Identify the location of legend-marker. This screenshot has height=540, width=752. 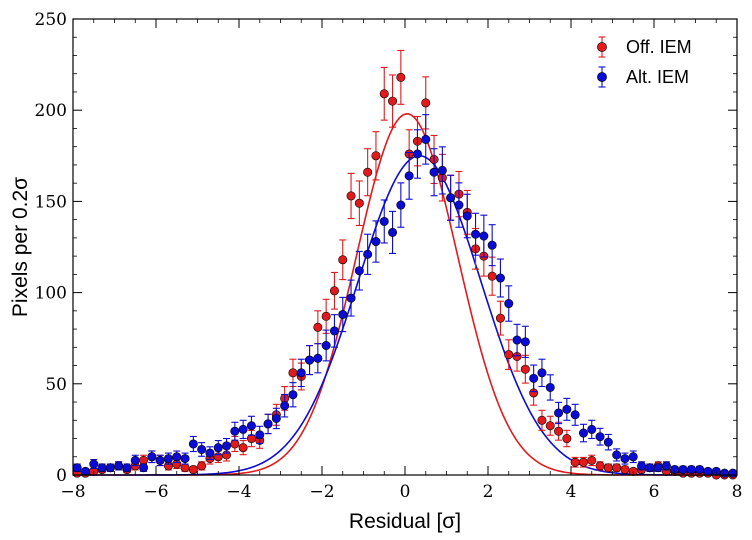
(602, 77).